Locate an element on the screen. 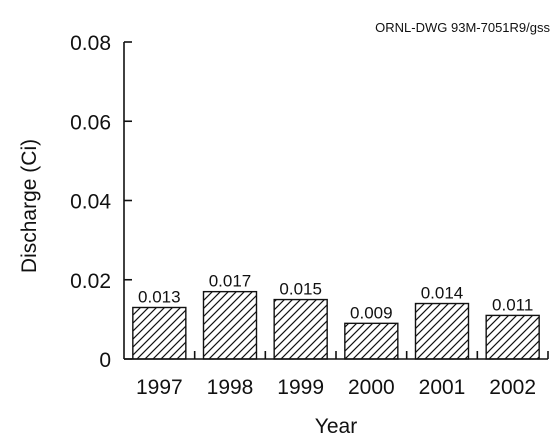 This screenshot has width=558, height=442. y-tick-label: 0.04 is located at coordinates (90, 202).